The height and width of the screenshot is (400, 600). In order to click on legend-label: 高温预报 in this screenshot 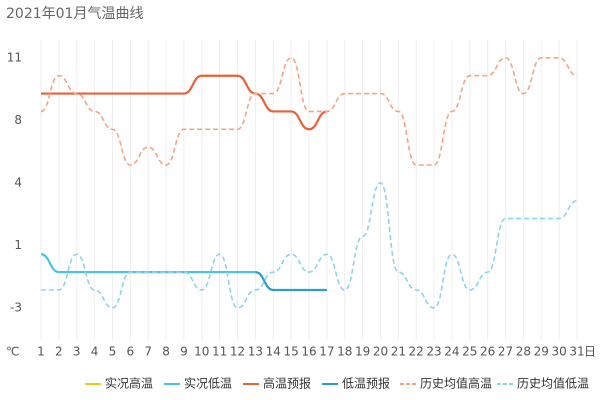, I will do `click(287, 383)`.